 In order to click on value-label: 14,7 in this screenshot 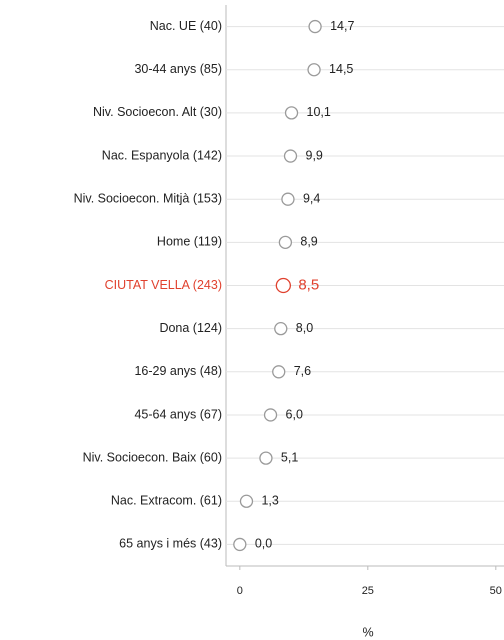, I will do `click(342, 26)`.